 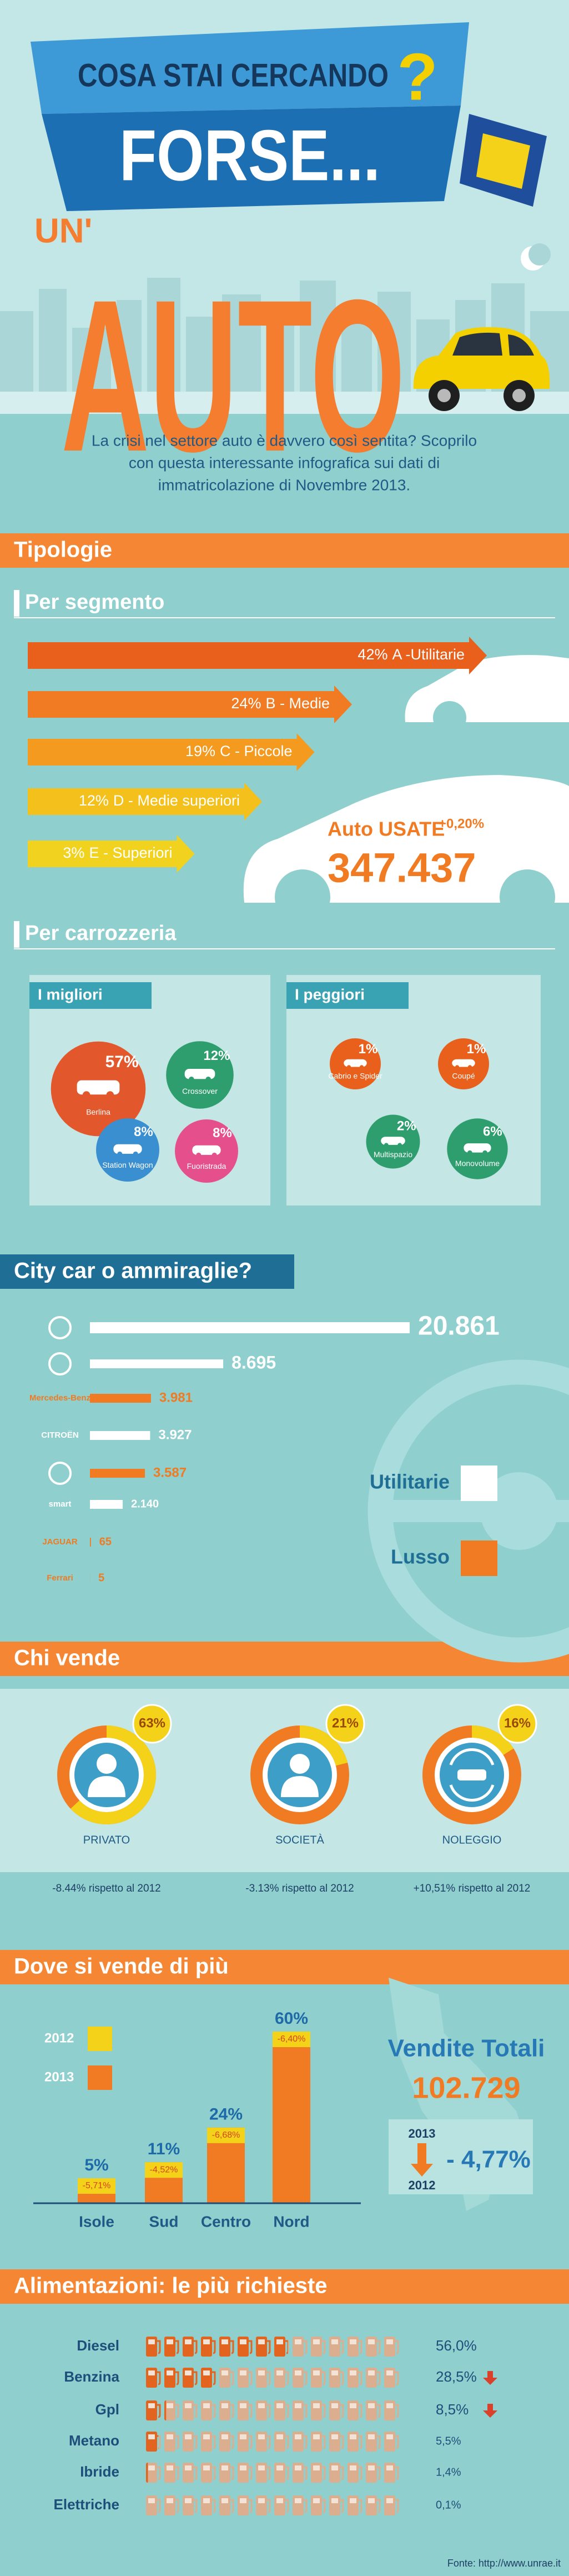 I want to click on brand-value-label: 3.981, so click(x=176, y=1397).